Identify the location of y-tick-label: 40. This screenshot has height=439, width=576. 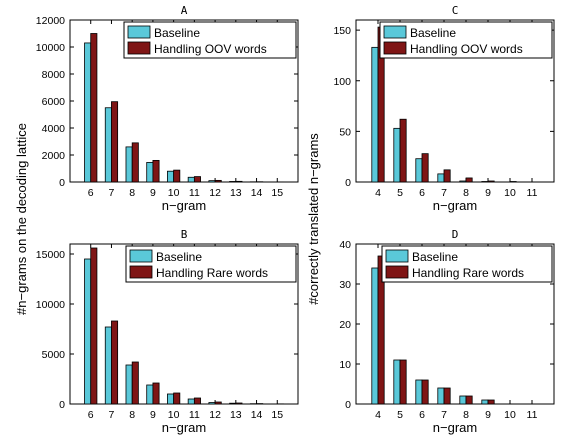
(345, 245).